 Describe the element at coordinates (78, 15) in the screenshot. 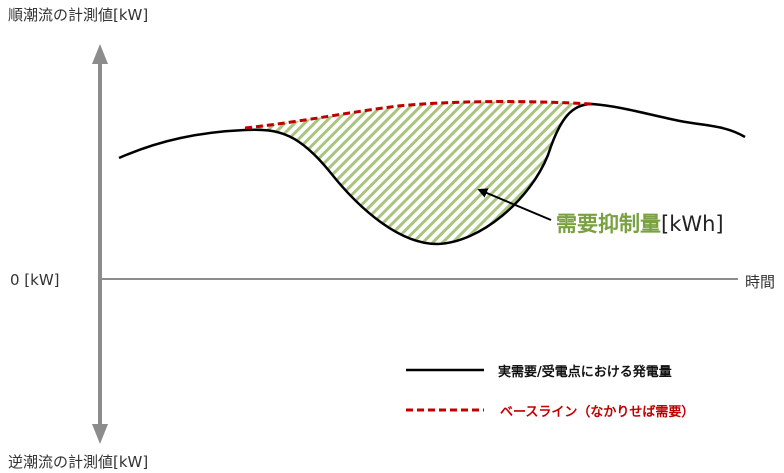

I see `vertical-axis-top-label: 順潮流の計測値[kW]` at that location.